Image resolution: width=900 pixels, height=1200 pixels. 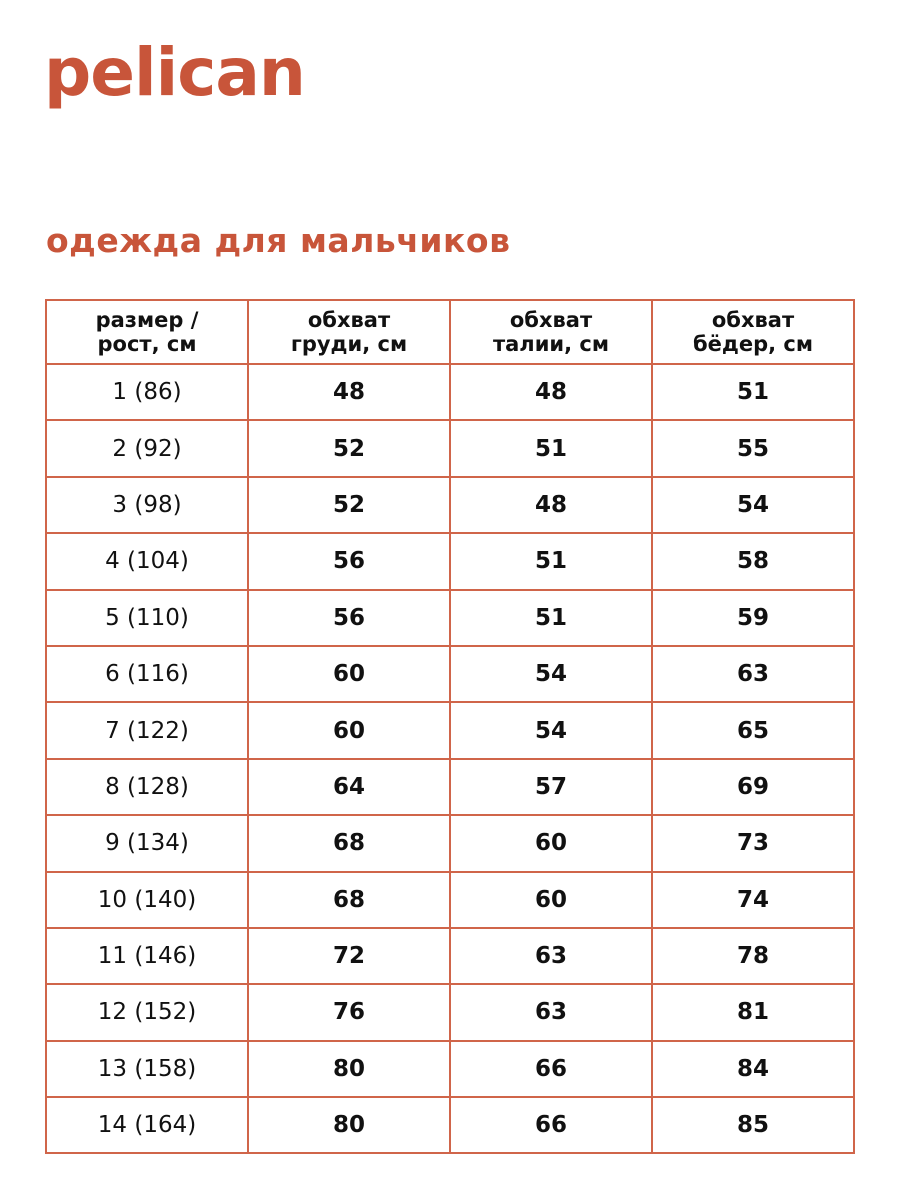 What do you see at coordinates (147, 730) in the screenshot?
I see `cell-size-height: 7 (122)` at bounding box center [147, 730].